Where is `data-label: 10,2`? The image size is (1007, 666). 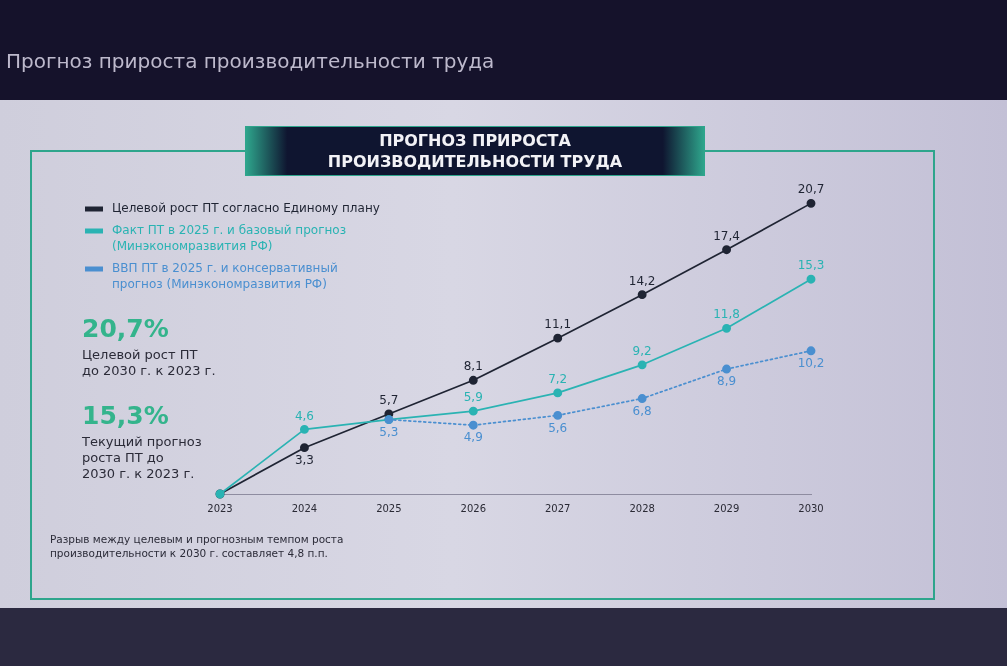
data-label: 10,2 is located at coordinates (811, 362).